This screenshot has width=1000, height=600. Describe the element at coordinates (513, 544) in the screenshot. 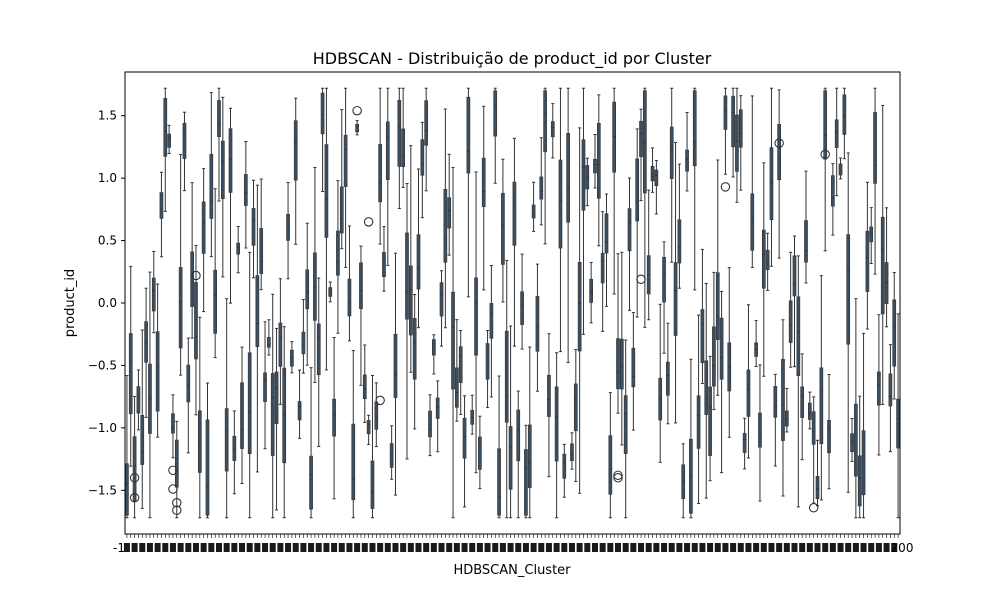

I see `x-axis: -1 200` at that location.